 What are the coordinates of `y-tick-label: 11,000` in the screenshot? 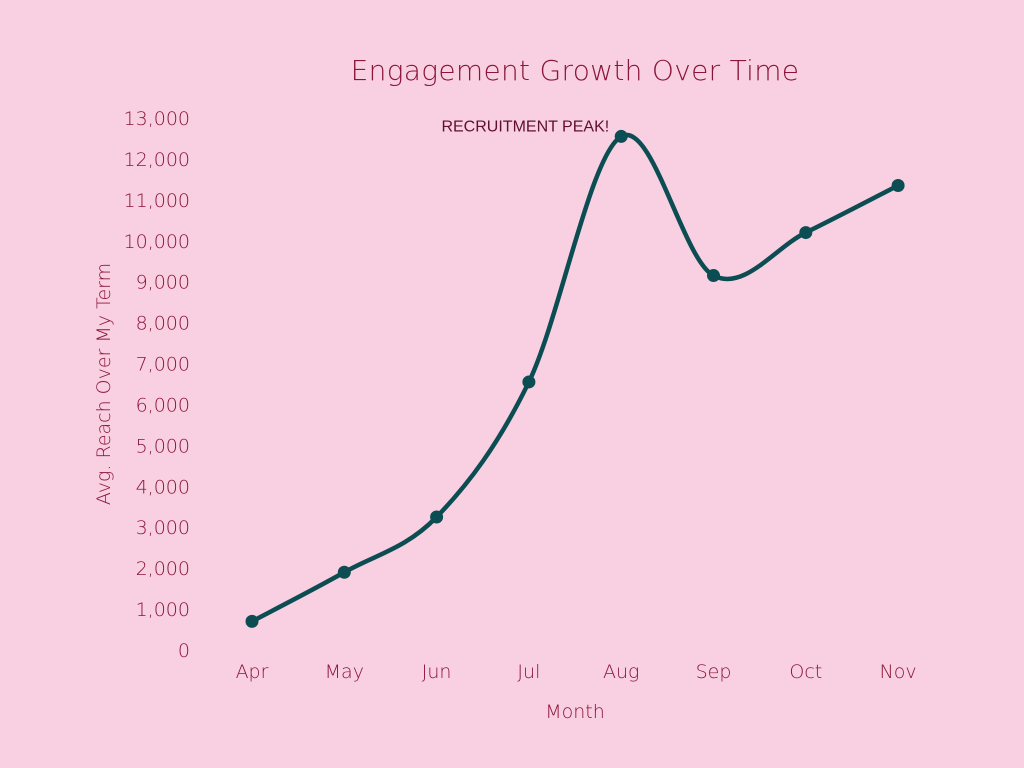 It's located at (157, 201).